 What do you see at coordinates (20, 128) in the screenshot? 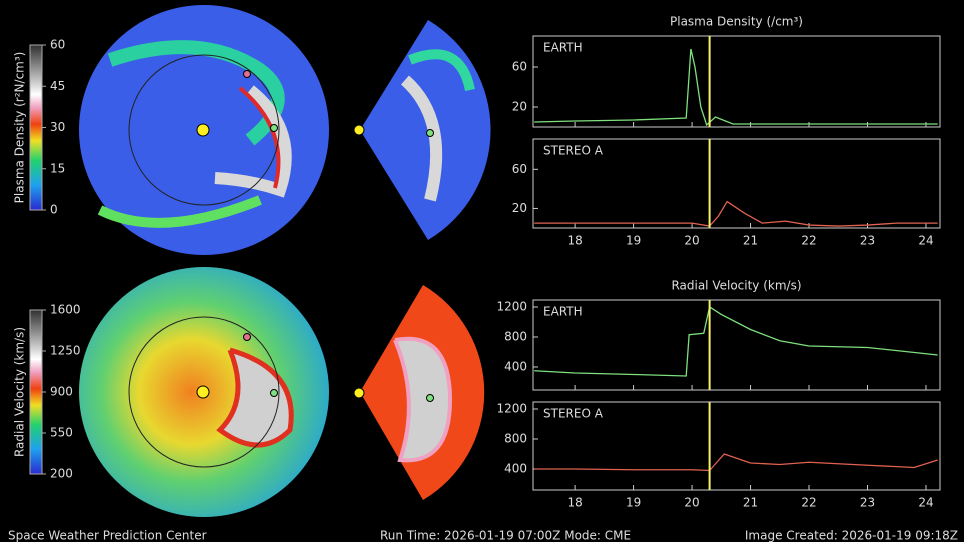
I see `colorbar-title: Plasma Density (r²N/cm³)` at bounding box center [20, 128].